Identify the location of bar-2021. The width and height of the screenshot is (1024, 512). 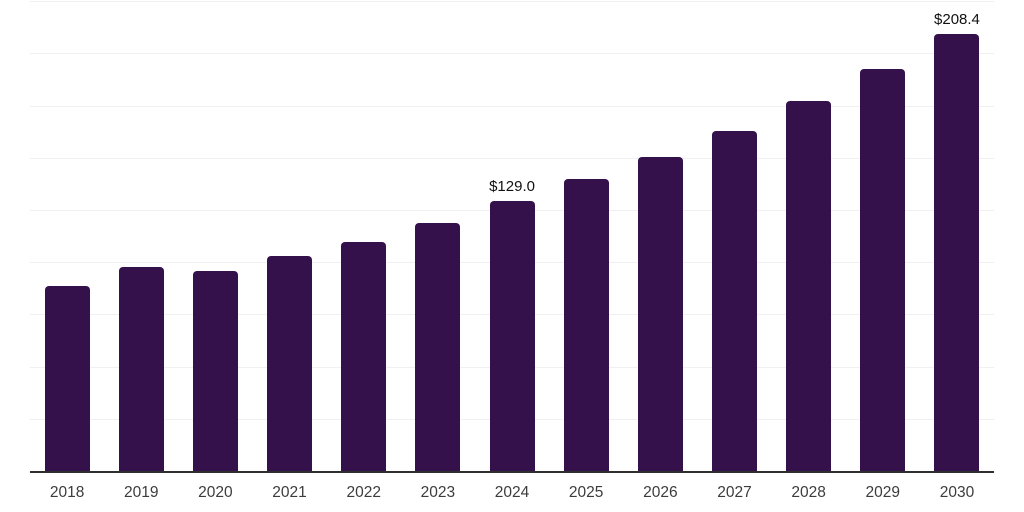
(290, 364).